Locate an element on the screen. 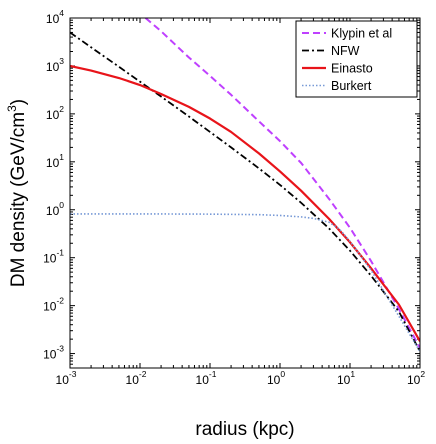 This screenshot has height=444, width=436. x-tick-label: 10⁻² is located at coordinates (136, 378).